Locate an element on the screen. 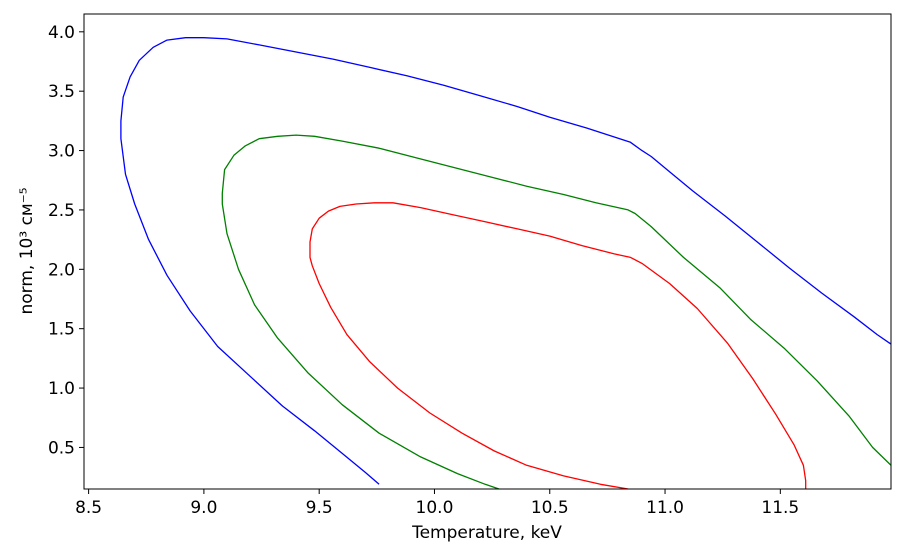 Image resolution: width=909 pixels, height=557 pixels. y-tick-label: 1.0 is located at coordinates (61, 389).